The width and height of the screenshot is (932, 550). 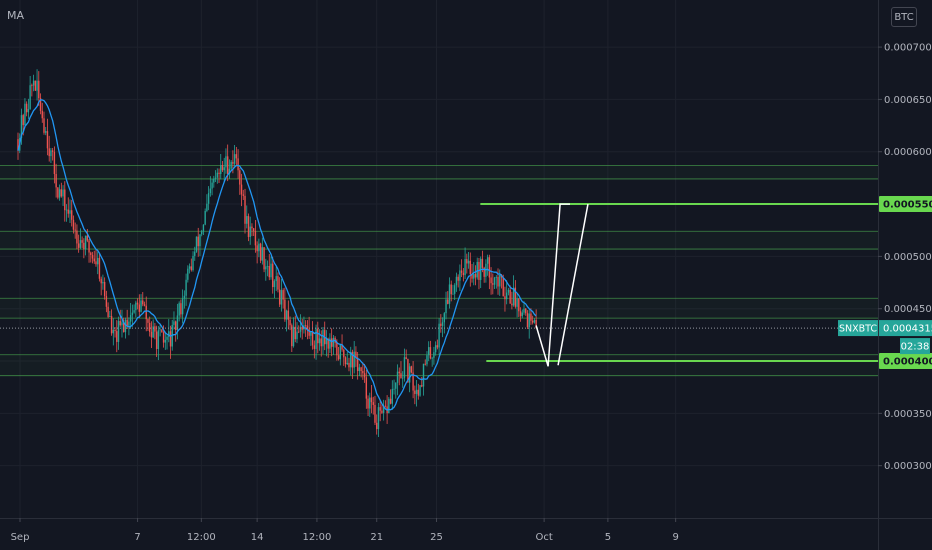 I want to click on current-price-label: 0.0004315, so click(x=907, y=329).